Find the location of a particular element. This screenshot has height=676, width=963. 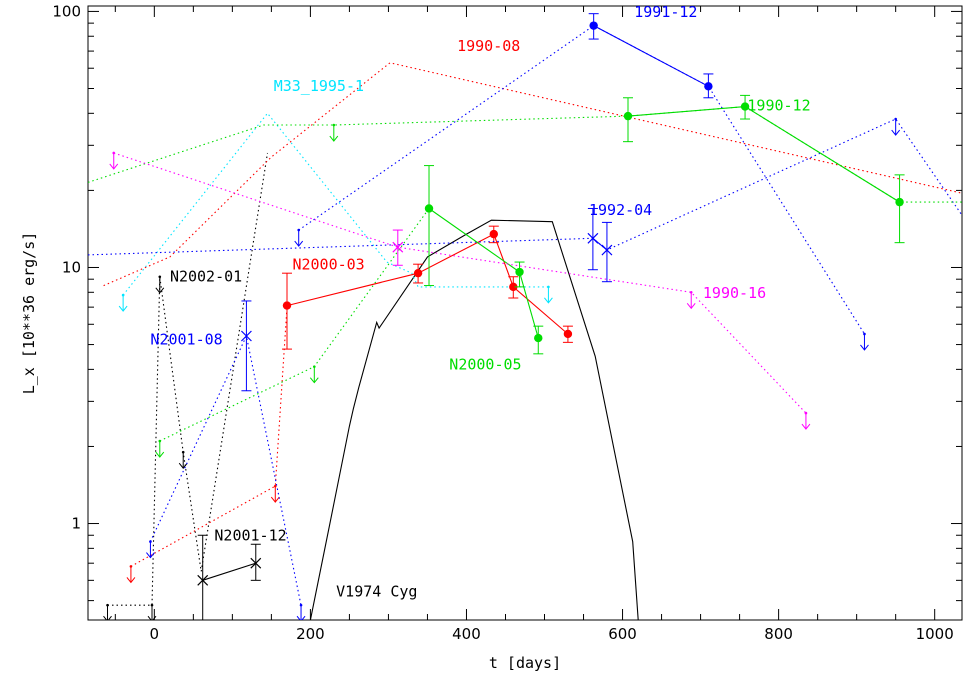

series-1990-08-early is located at coordinates (207, 445).